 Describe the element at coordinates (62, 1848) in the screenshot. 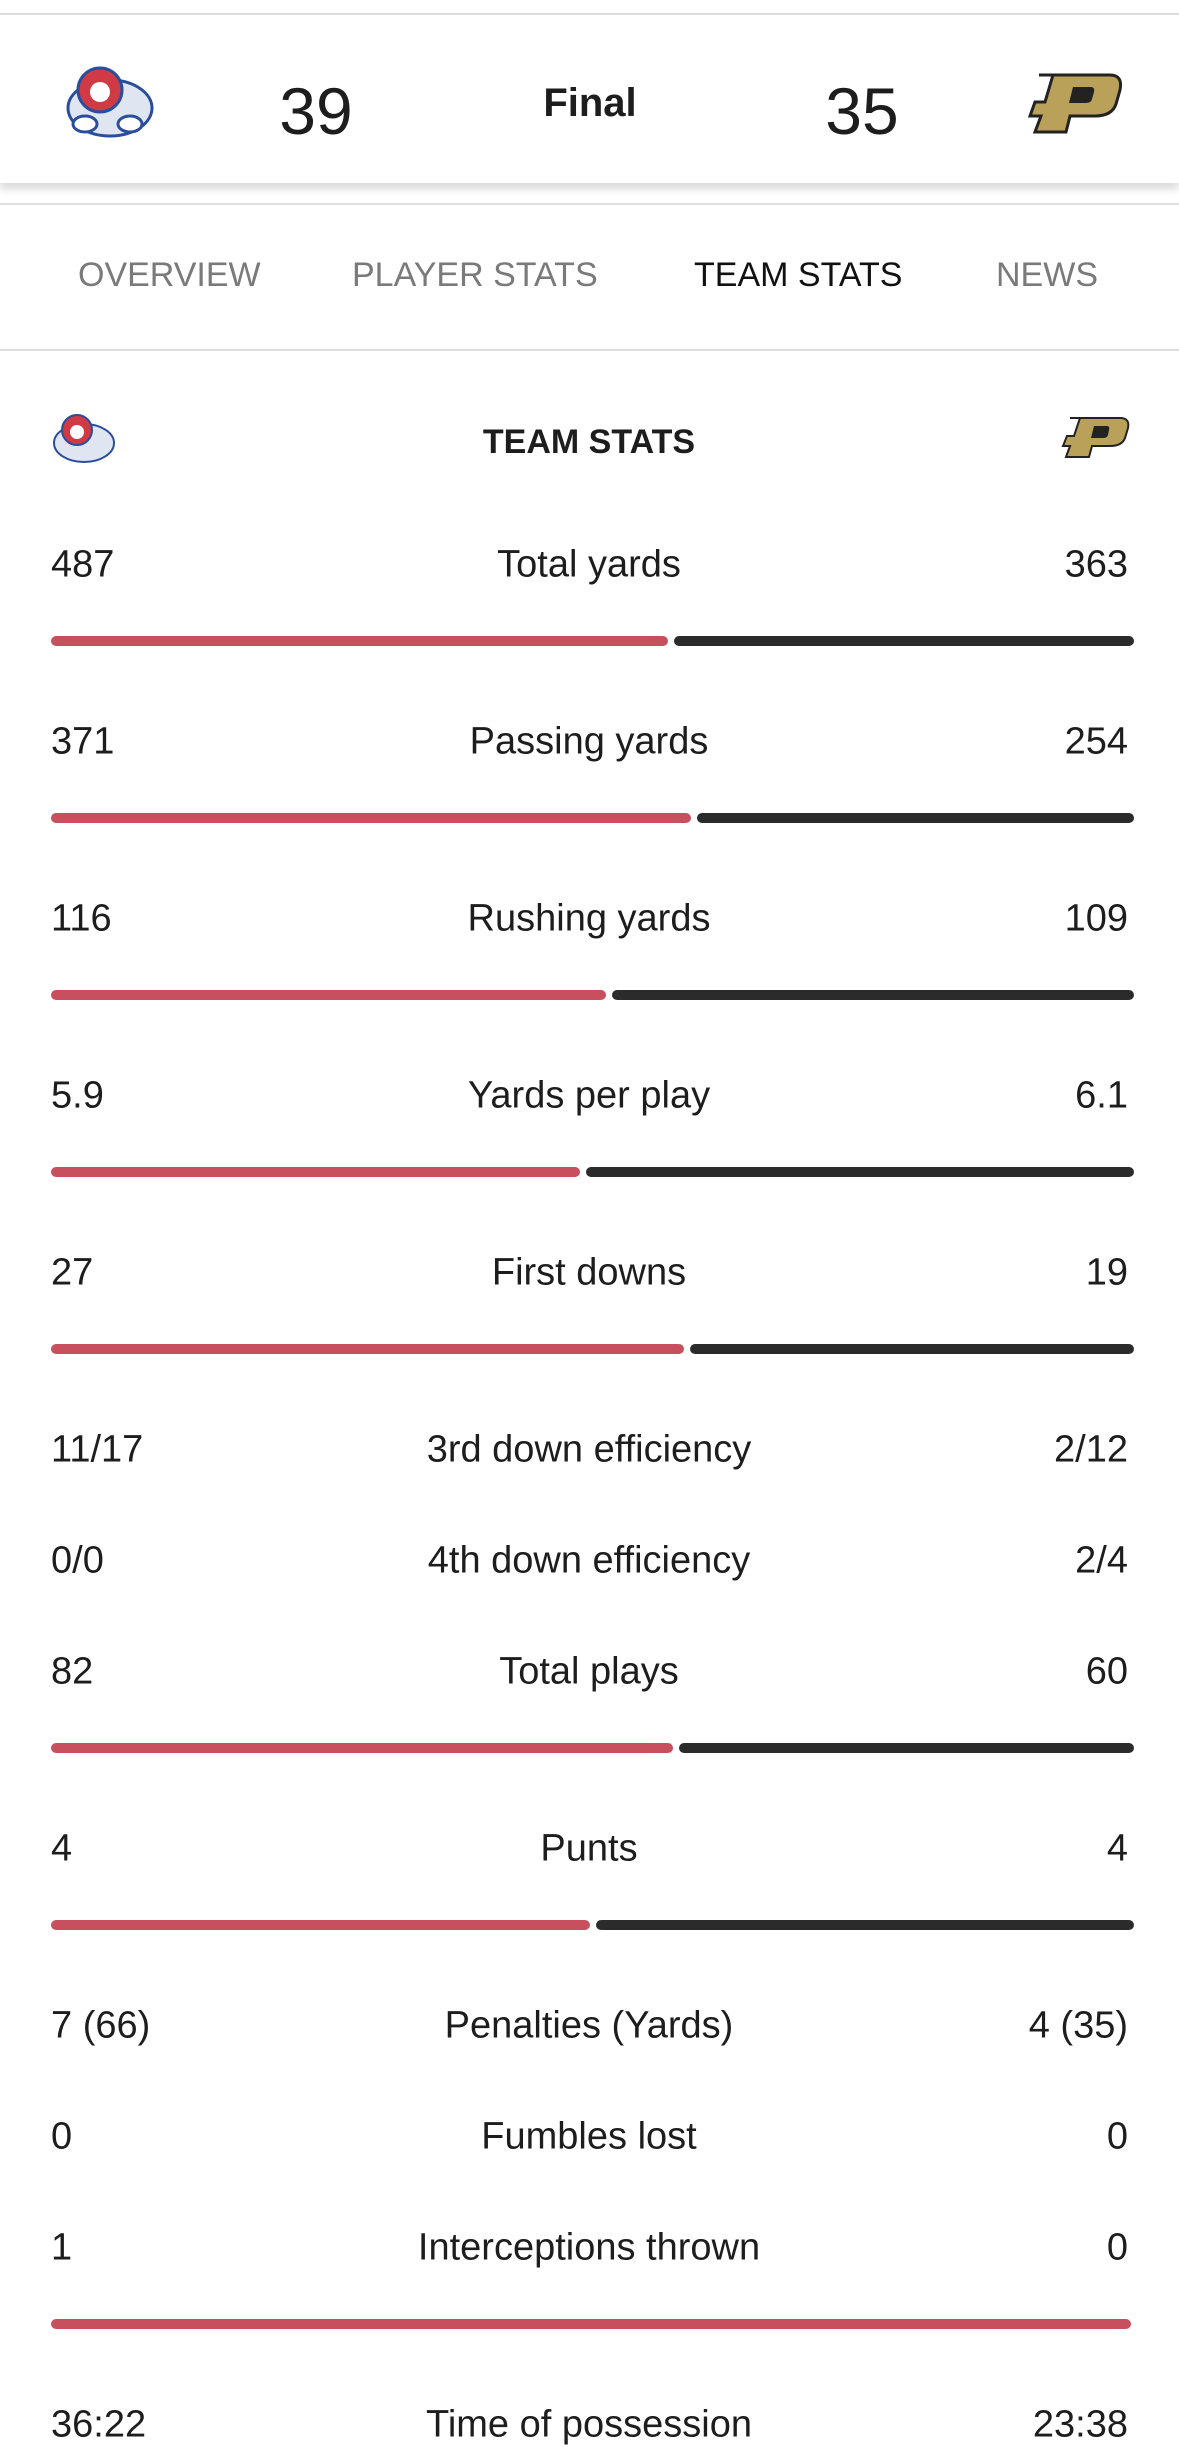

I see `home-value: 4` at that location.